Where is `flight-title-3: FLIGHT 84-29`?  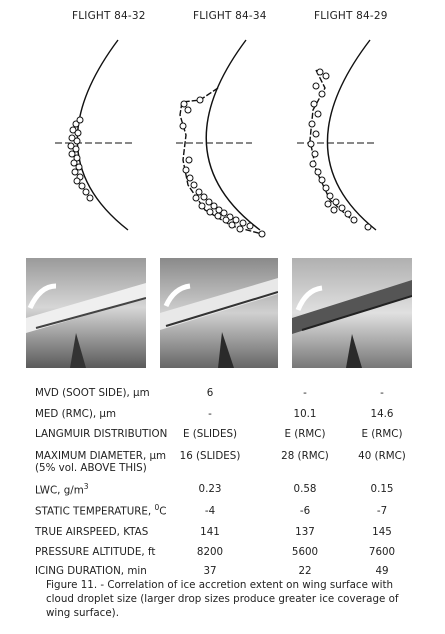
flight-title-3: FLIGHT 84-29 is located at coordinates (351, 16).